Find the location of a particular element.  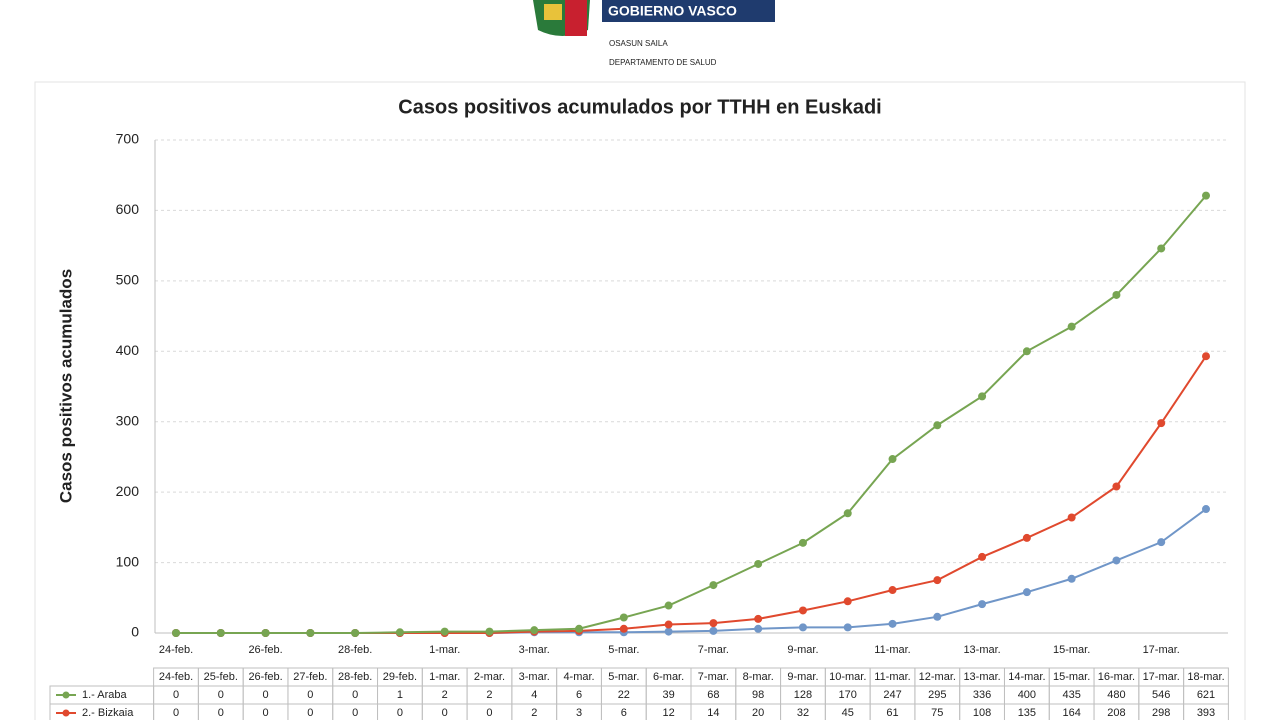

table-header: 8-mar. is located at coordinates (758, 677).